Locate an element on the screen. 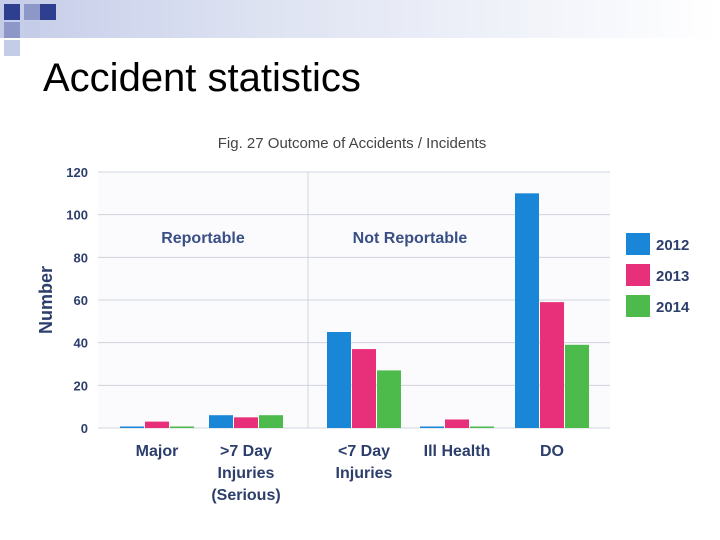  y-axis-label: Number is located at coordinates (46, 300).